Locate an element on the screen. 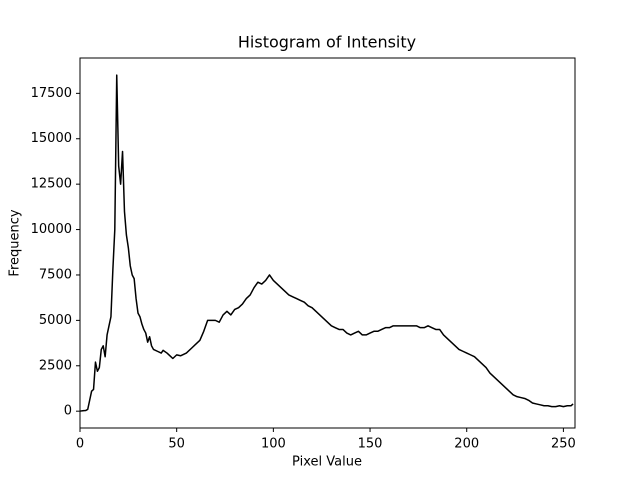  y-tick-label: 2500 is located at coordinates (55, 365).